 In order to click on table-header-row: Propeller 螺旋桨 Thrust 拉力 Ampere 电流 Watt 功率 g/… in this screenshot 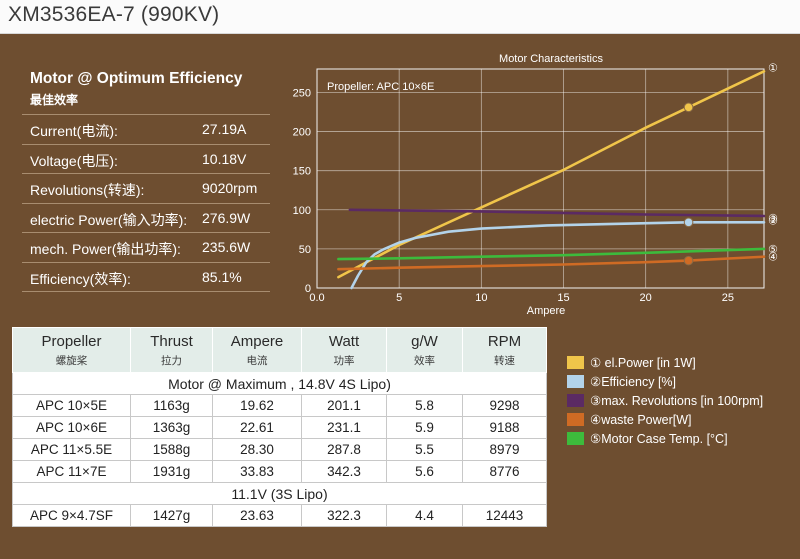, I will do `click(279, 350)`.